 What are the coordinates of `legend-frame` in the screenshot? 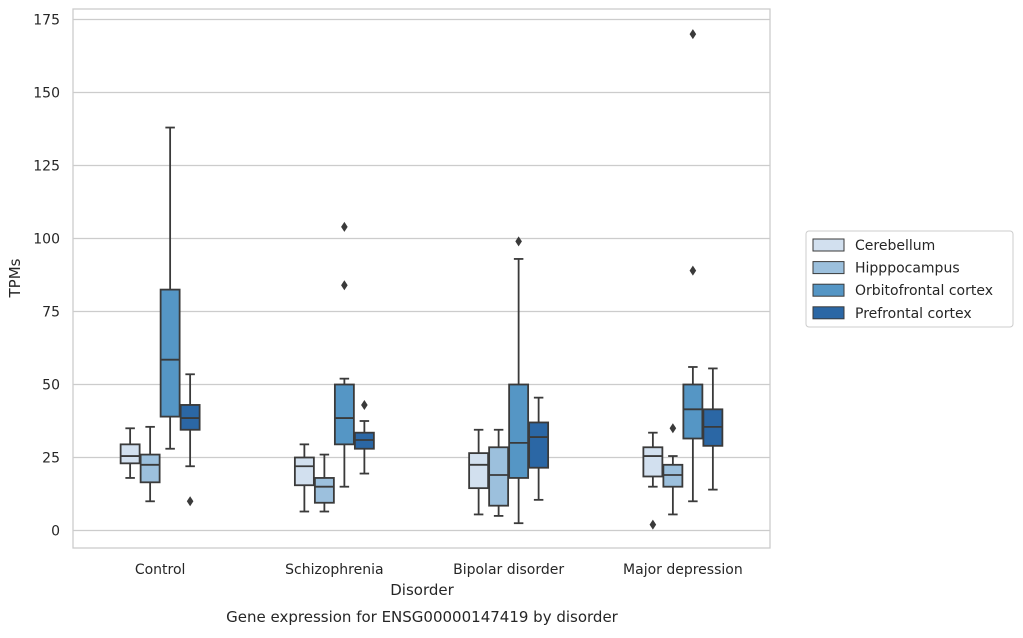 It's located at (909, 279).